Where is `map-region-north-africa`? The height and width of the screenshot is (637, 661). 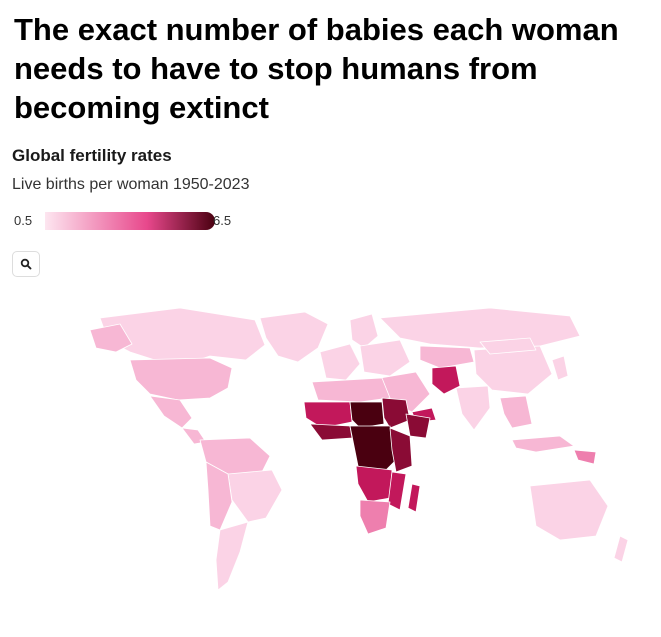
map-region-north-africa is located at coordinates (351, 390).